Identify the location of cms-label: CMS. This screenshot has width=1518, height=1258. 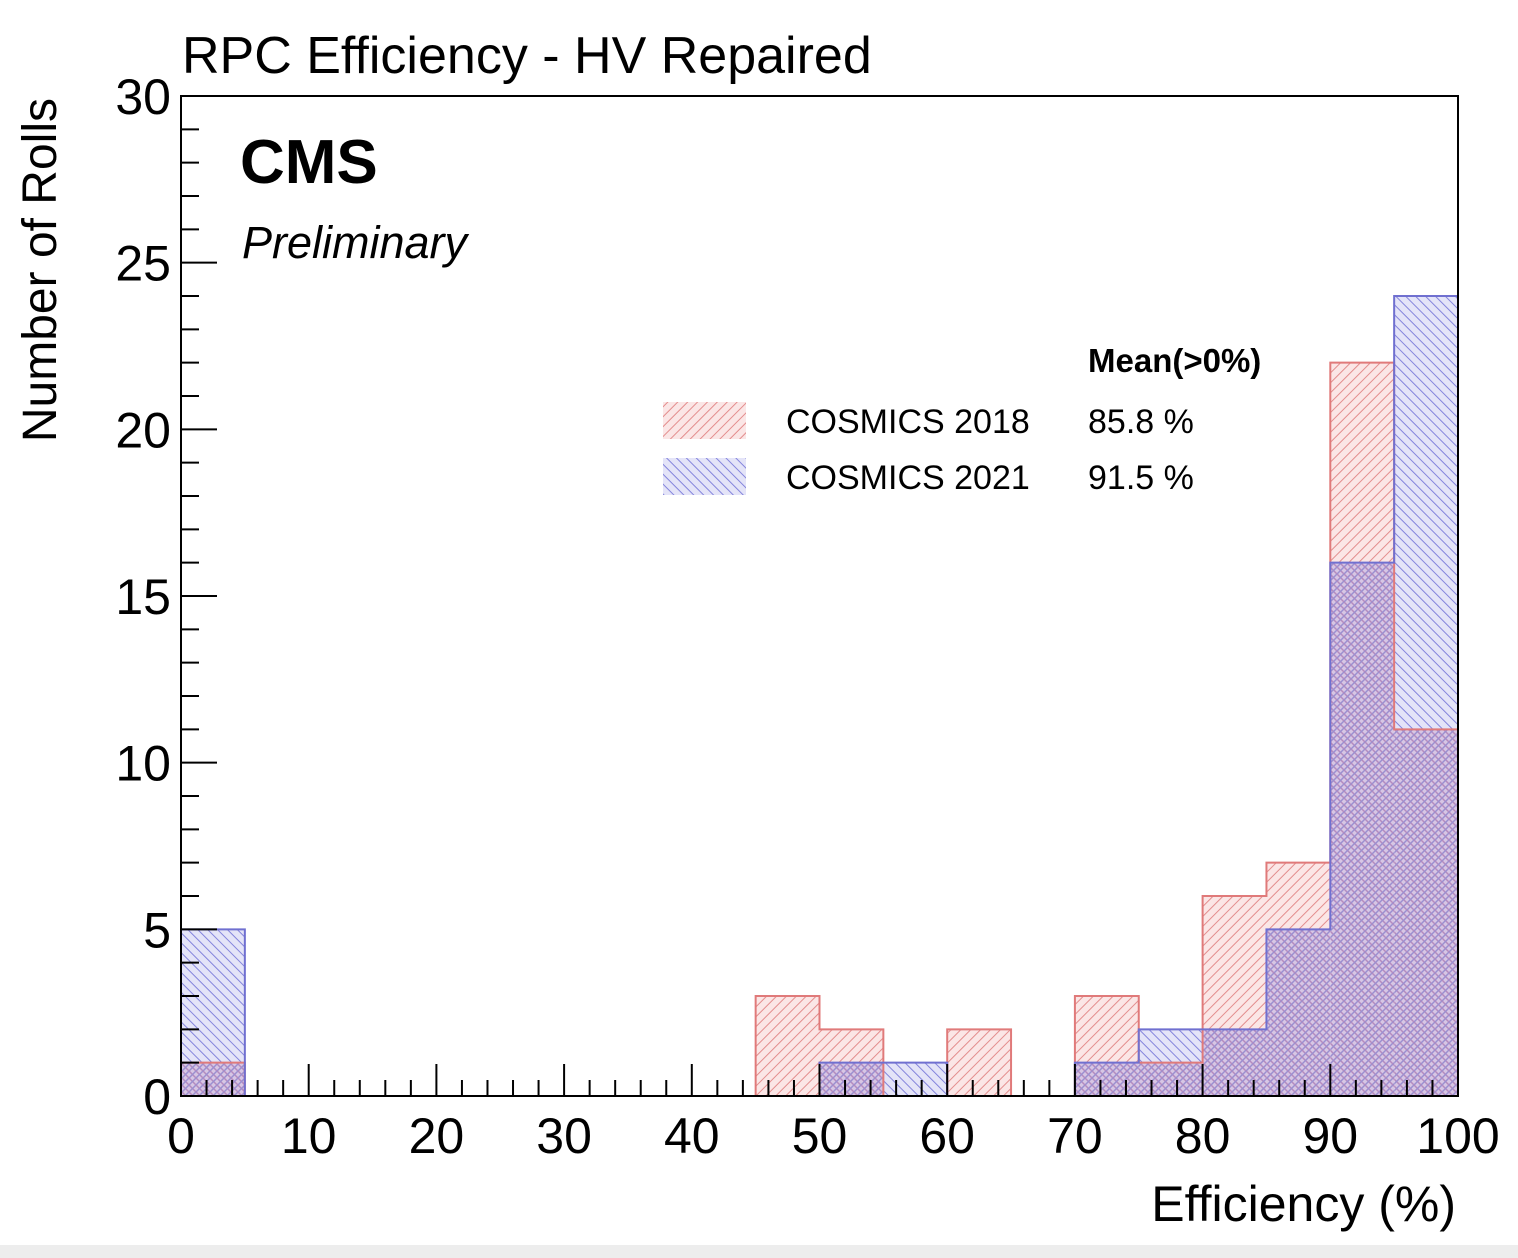
(309, 162).